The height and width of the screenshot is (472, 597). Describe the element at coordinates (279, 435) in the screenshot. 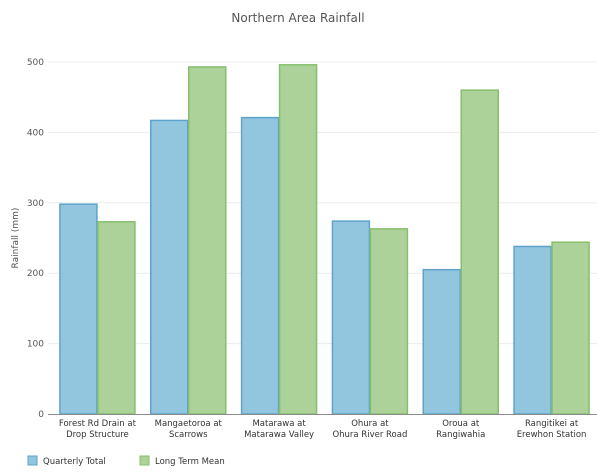

I see `x-tick-label: Matarawa Valley` at that location.